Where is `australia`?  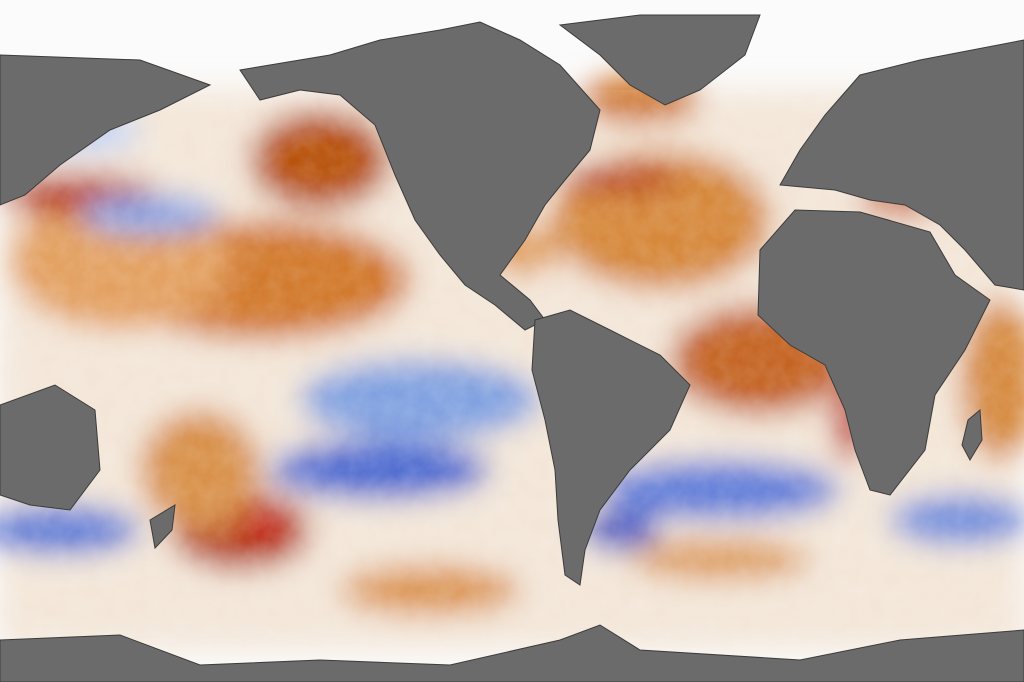 australia is located at coordinates (50, 447).